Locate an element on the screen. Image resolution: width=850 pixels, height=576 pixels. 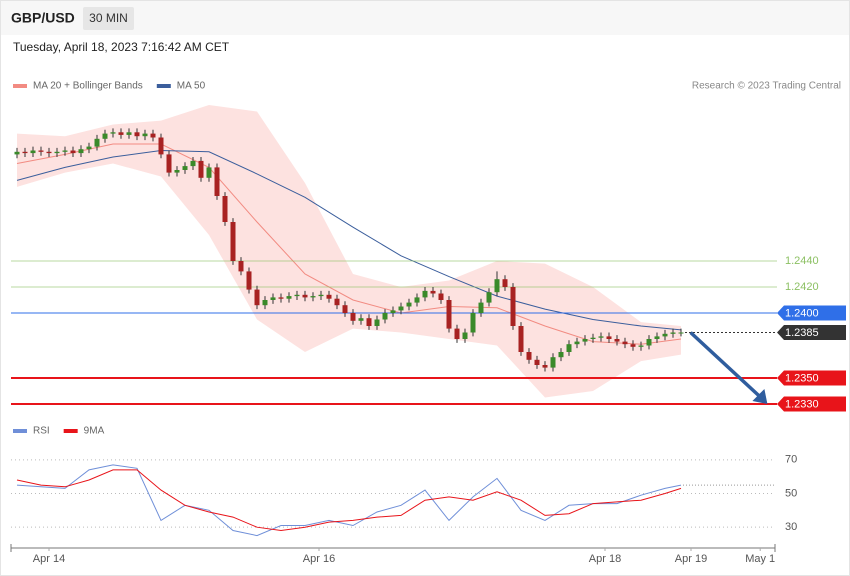
y-tick-label: 30 is located at coordinates (791, 527).